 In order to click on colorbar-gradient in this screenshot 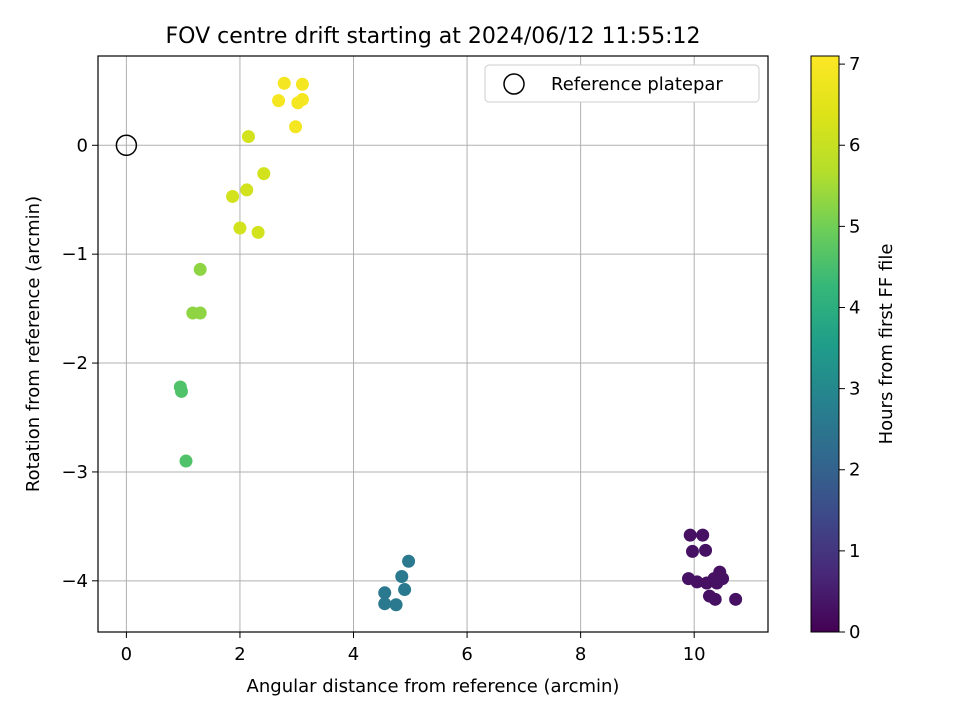, I will do `click(825, 344)`.